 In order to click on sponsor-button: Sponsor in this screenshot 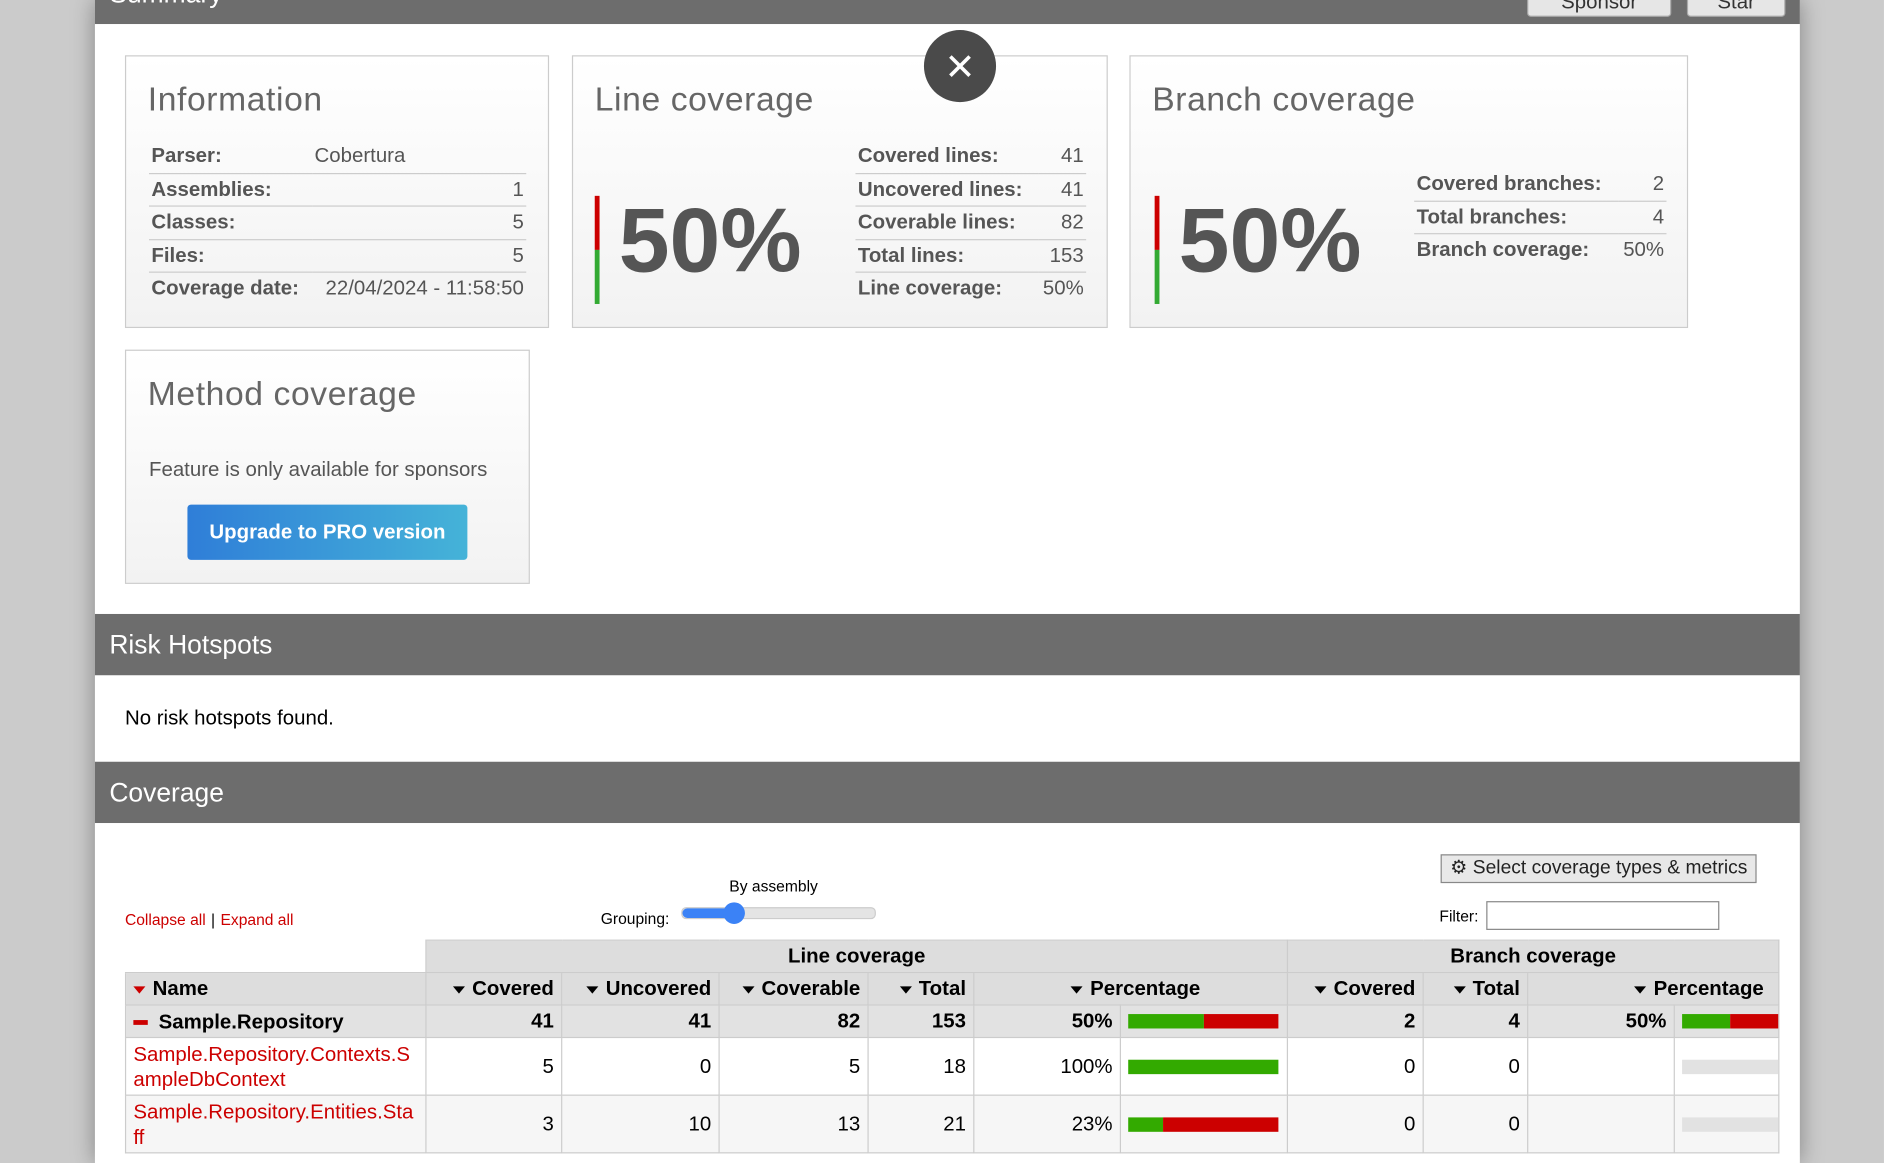, I will do `click(1599, 8)`.